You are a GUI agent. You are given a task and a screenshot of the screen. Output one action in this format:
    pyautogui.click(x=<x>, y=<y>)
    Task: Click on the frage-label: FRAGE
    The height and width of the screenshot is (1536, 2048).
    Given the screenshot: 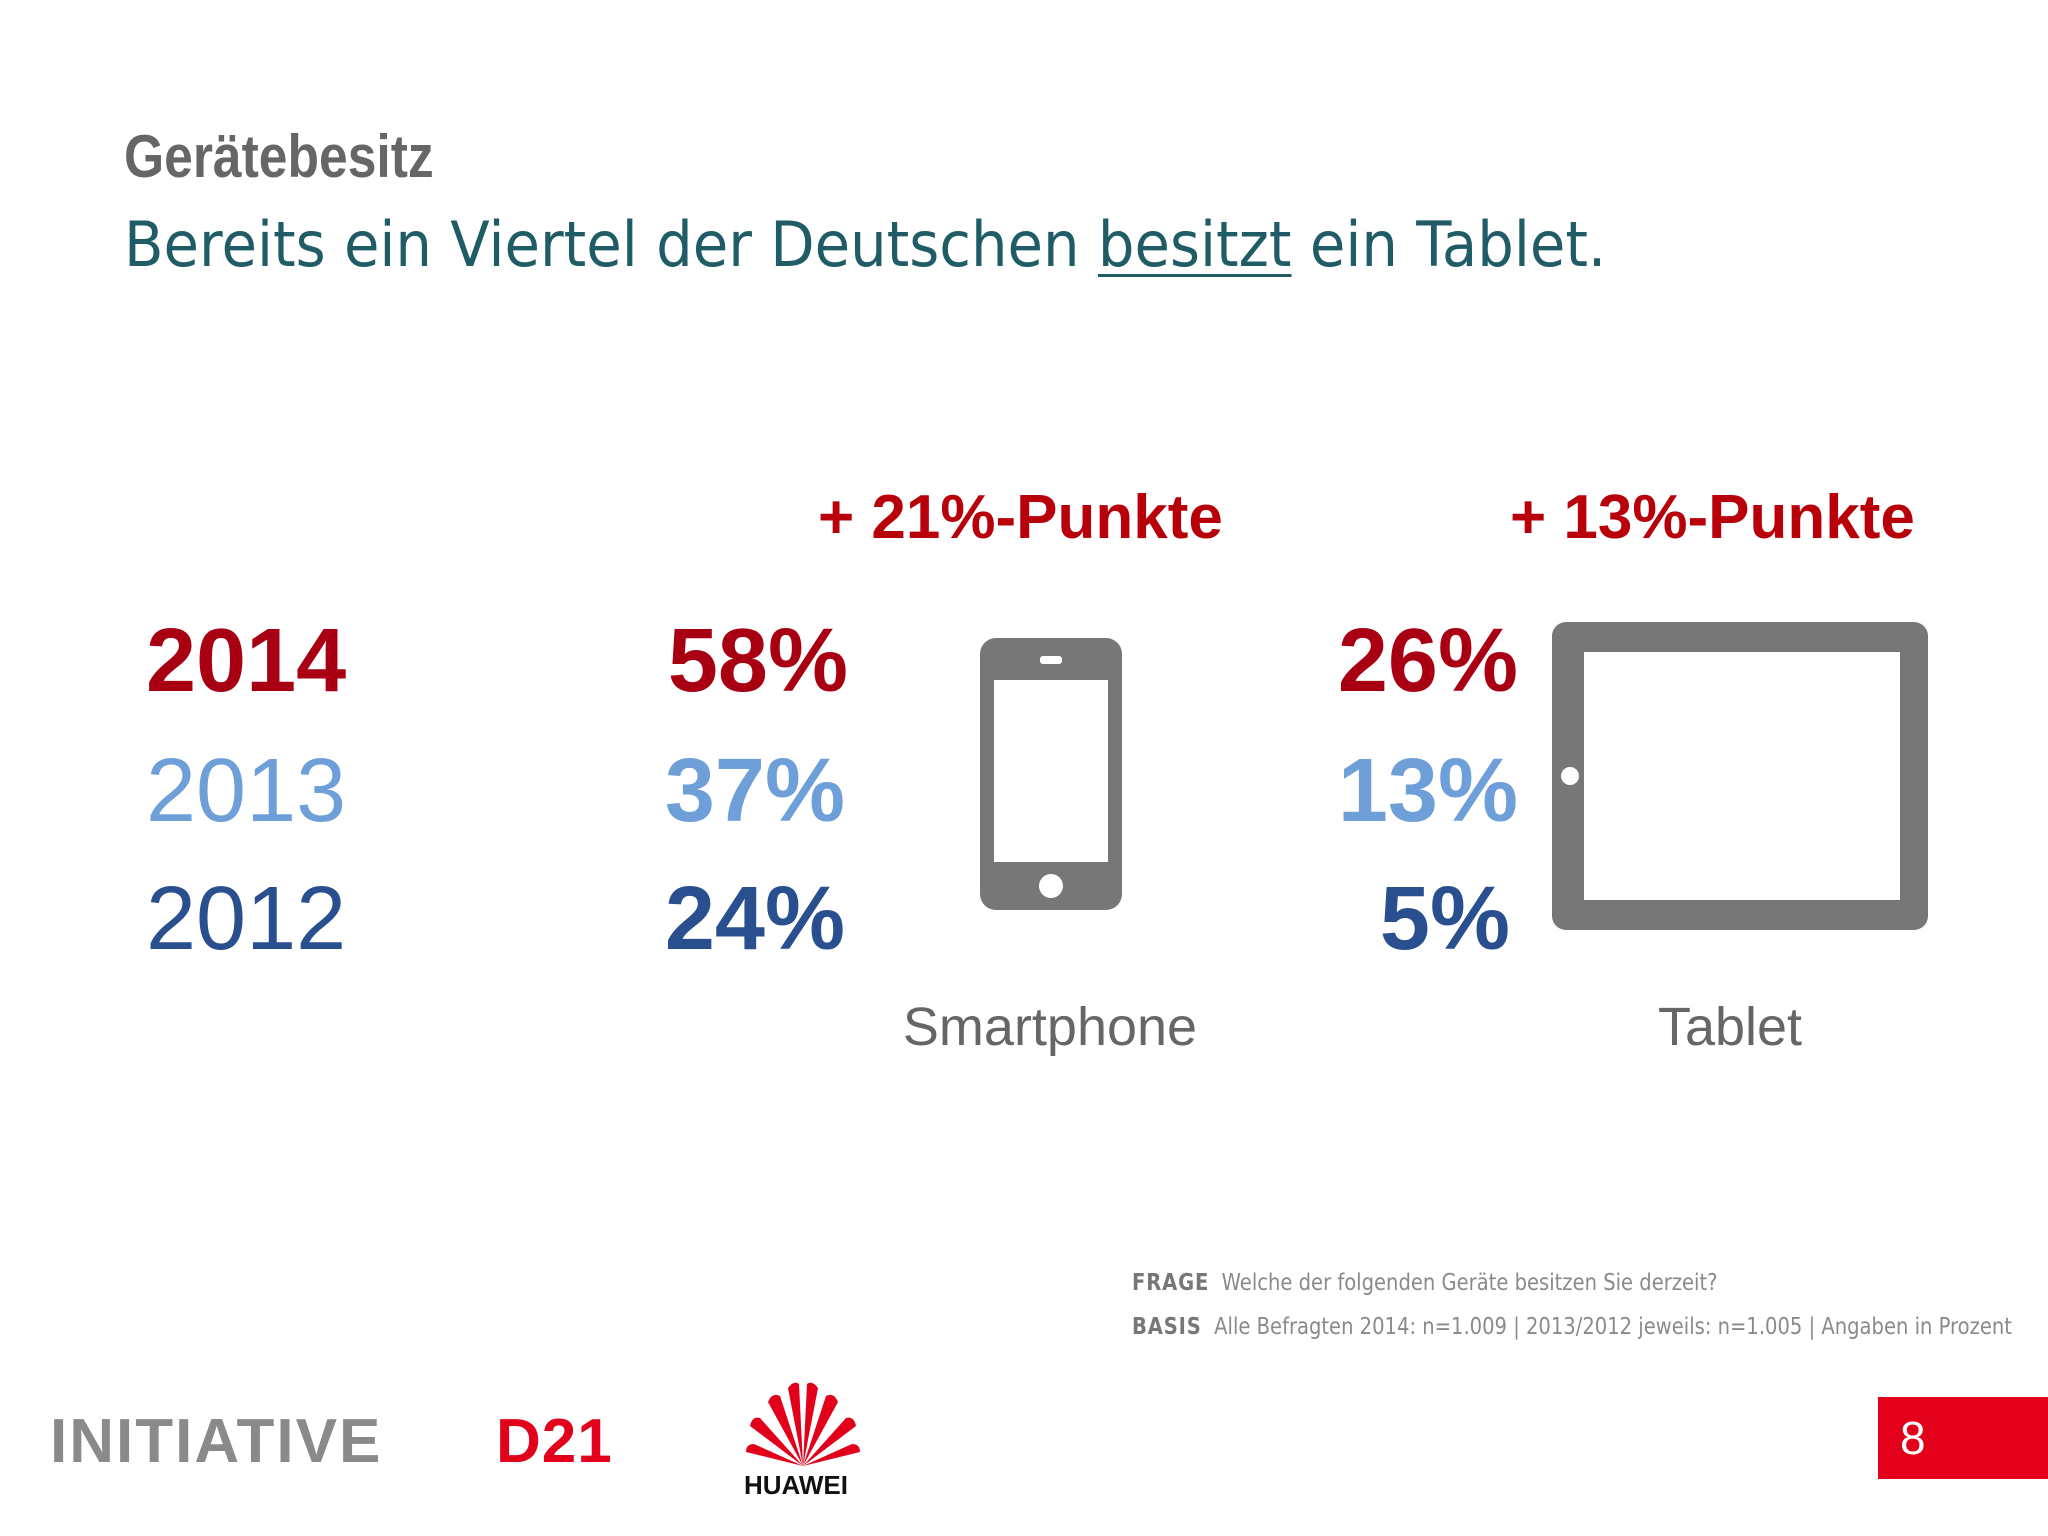 What is the action you would take?
    pyautogui.click(x=1171, y=1283)
    